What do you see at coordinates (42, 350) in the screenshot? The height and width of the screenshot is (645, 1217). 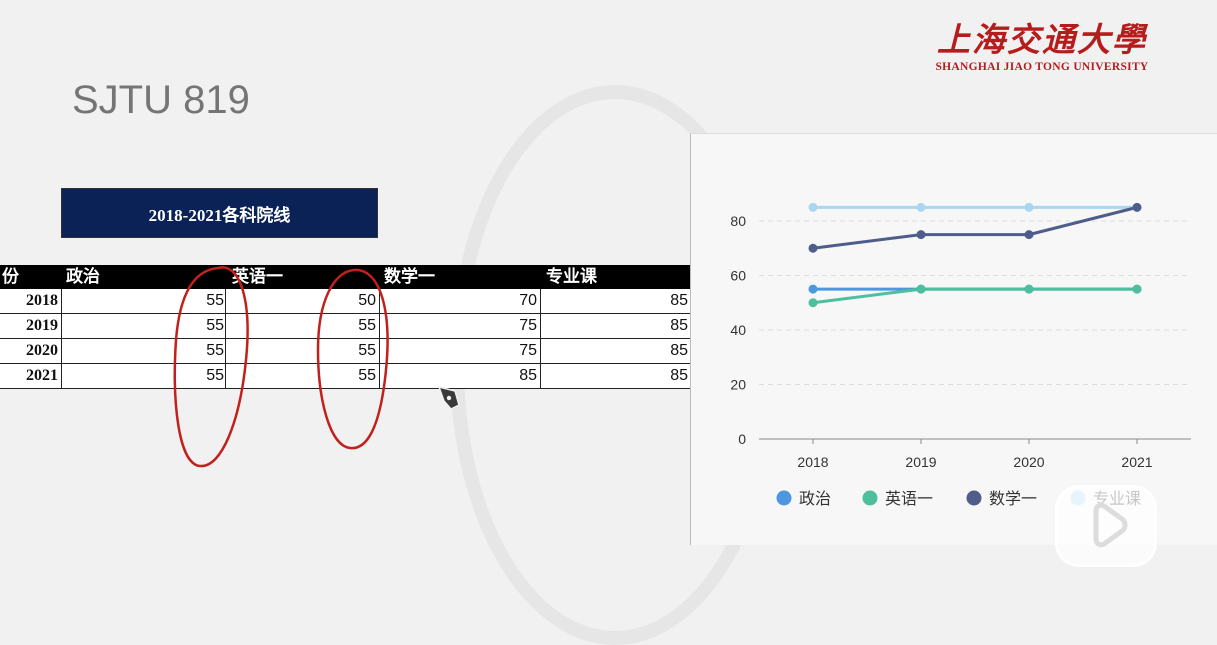 I see `cell-year: 2020` at bounding box center [42, 350].